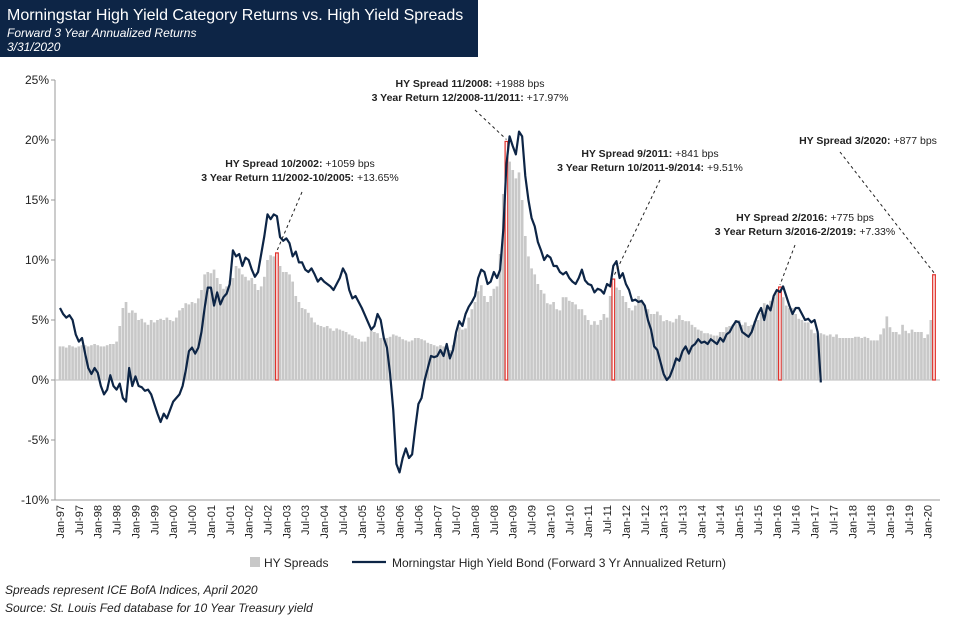 The height and width of the screenshot is (621, 972). Describe the element at coordinates (382, 520) in the screenshot. I see `x-tick-label: Jul-05` at that location.